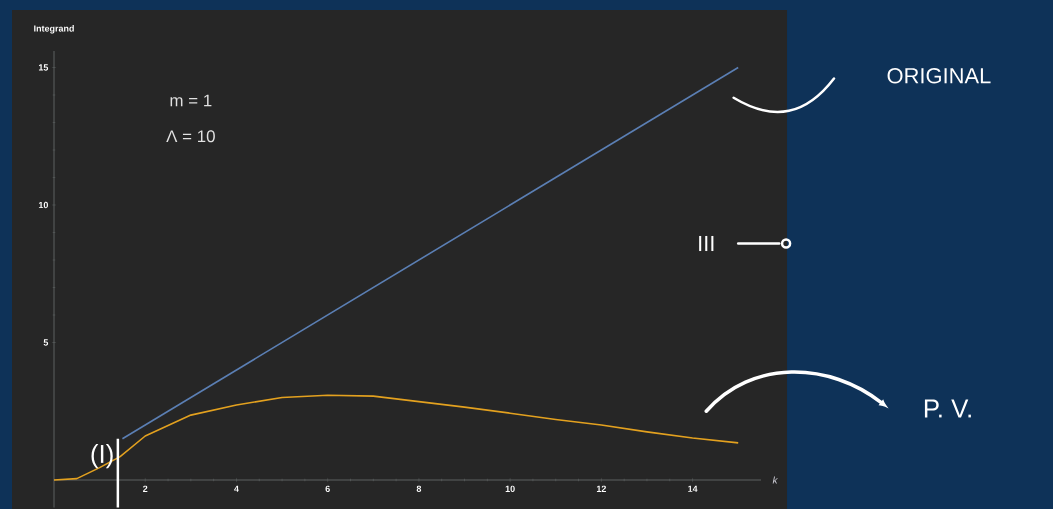 Image resolution: width=1053 pixels, height=509 pixels. Describe the element at coordinates (947, 408) in the screenshot. I see `text: P. V.` at that location.